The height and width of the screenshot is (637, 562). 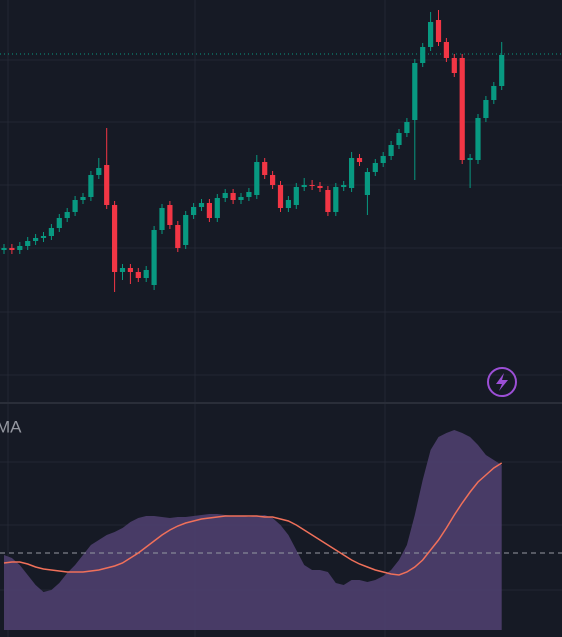 What do you see at coordinates (11, 426) in the screenshot?
I see `indicator-label: MA` at bounding box center [11, 426].